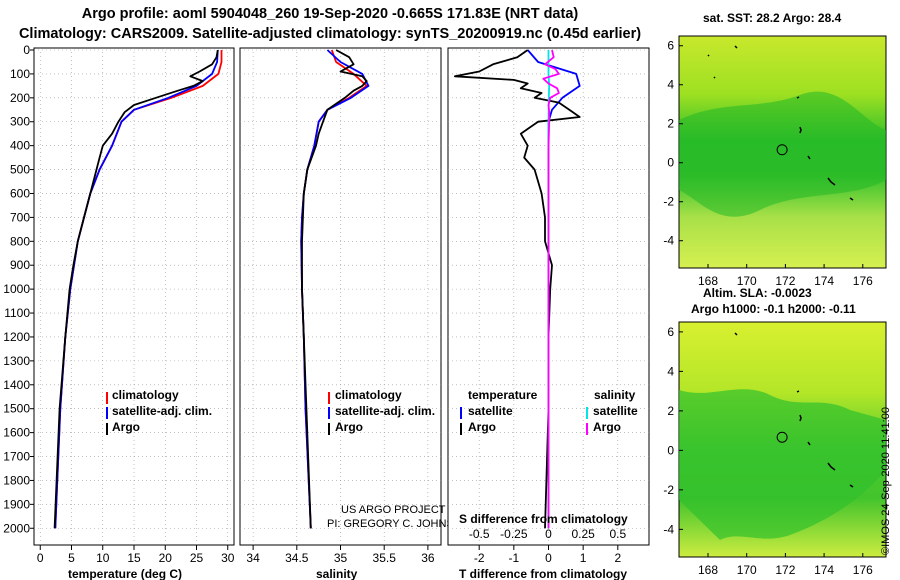 This screenshot has width=900, height=580. I want to click on s-difference-xlabel: S difference from climatology, so click(543, 519).